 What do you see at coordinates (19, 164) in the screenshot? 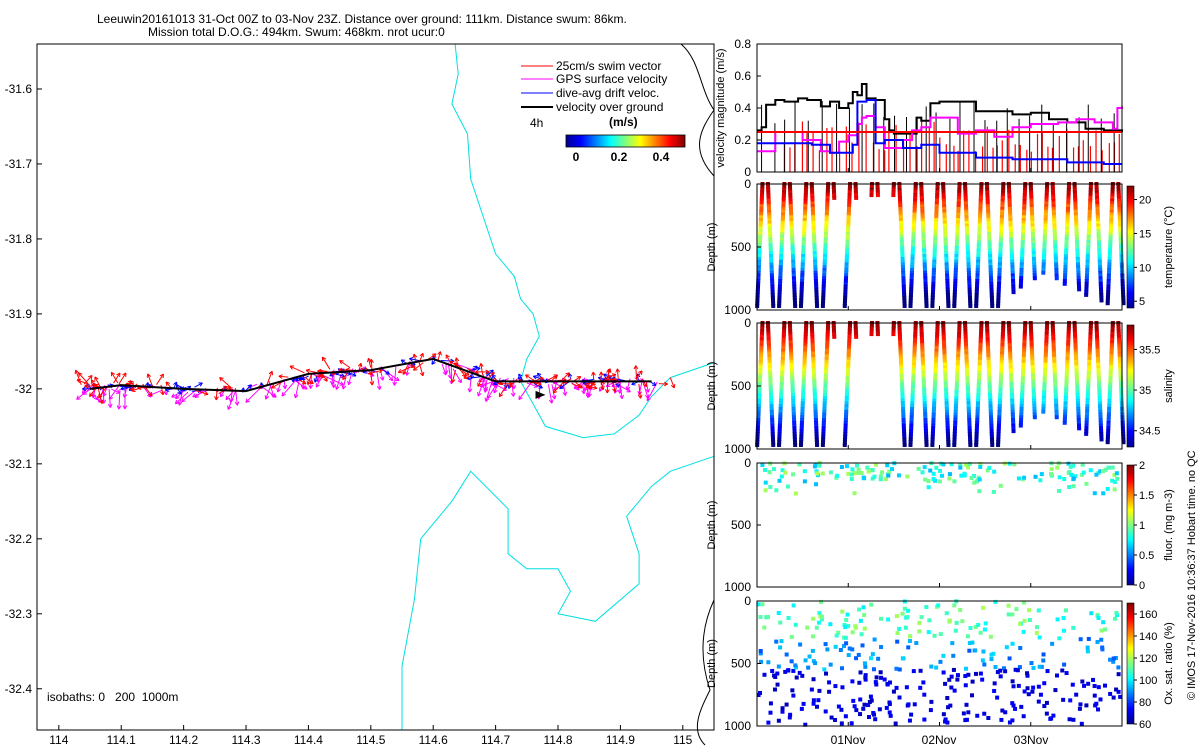
I see `map-y-tick-label: -31.7` at bounding box center [19, 164].